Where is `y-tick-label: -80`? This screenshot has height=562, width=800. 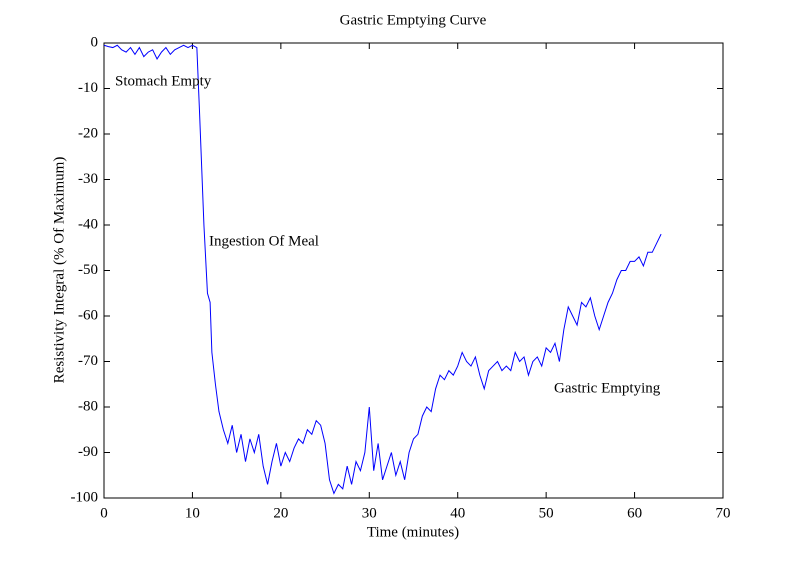 y-tick-label: -80 is located at coordinates (88, 406).